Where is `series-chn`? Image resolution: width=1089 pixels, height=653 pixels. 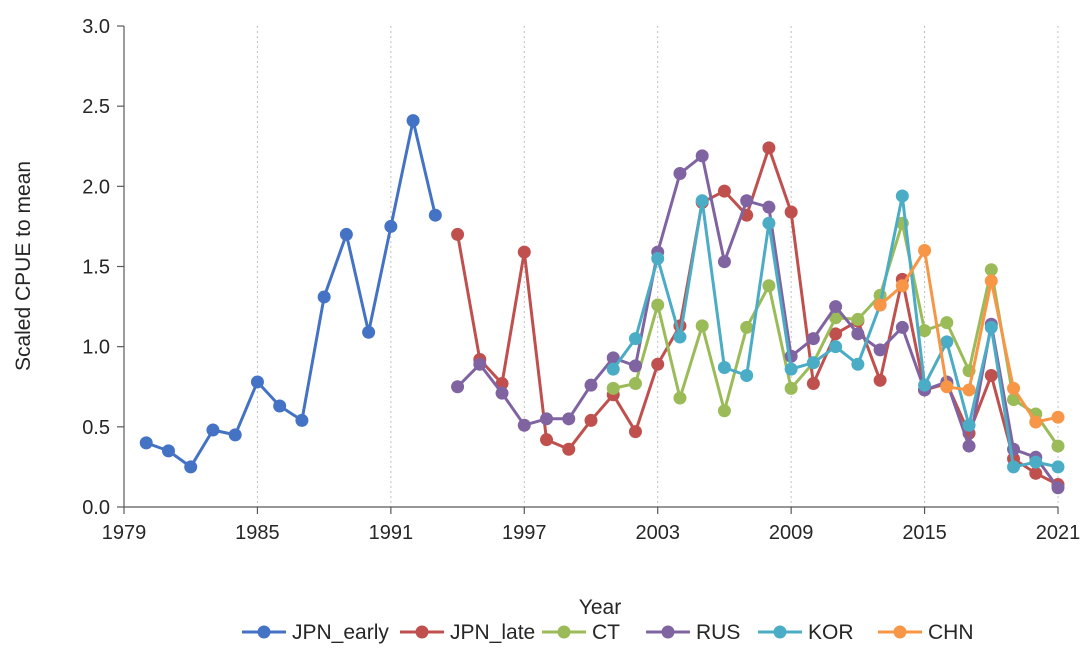 series-chn is located at coordinates (969, 336).